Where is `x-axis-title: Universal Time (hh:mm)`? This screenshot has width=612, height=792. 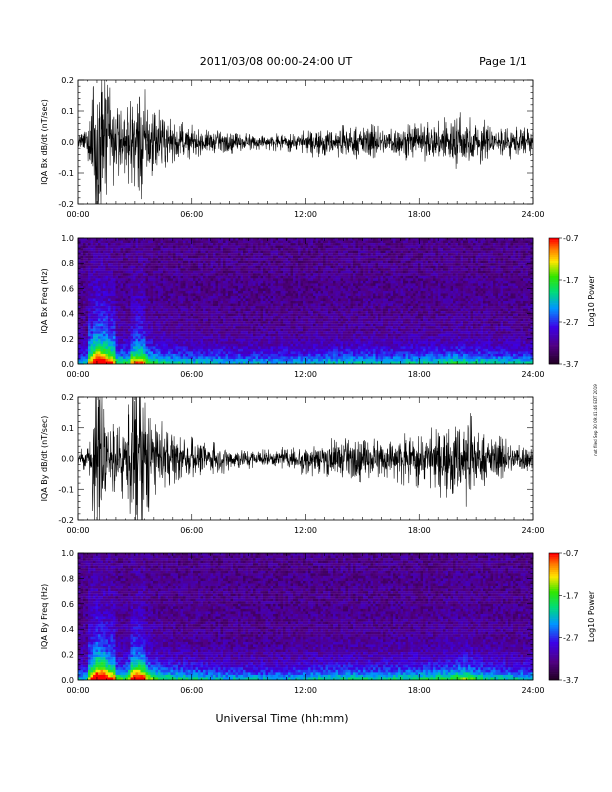
x-axis-title: Universal Time (hh:mm) is located at coordinates (282, 718).